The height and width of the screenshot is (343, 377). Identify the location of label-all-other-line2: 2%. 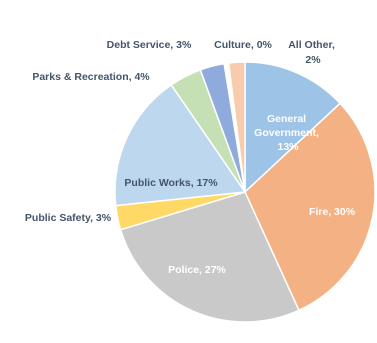
(313, 60).